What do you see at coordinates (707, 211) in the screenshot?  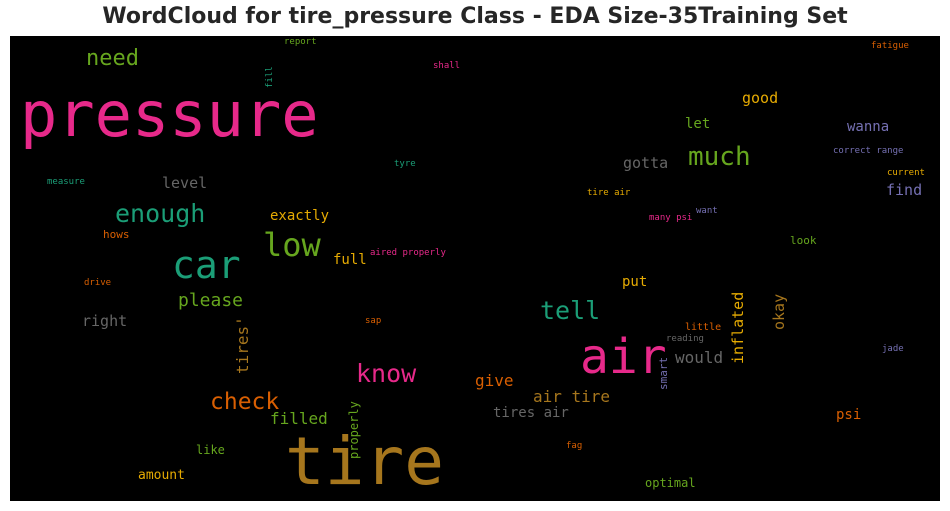 I see `cloud-word: want` at bounding box center [707, 211].